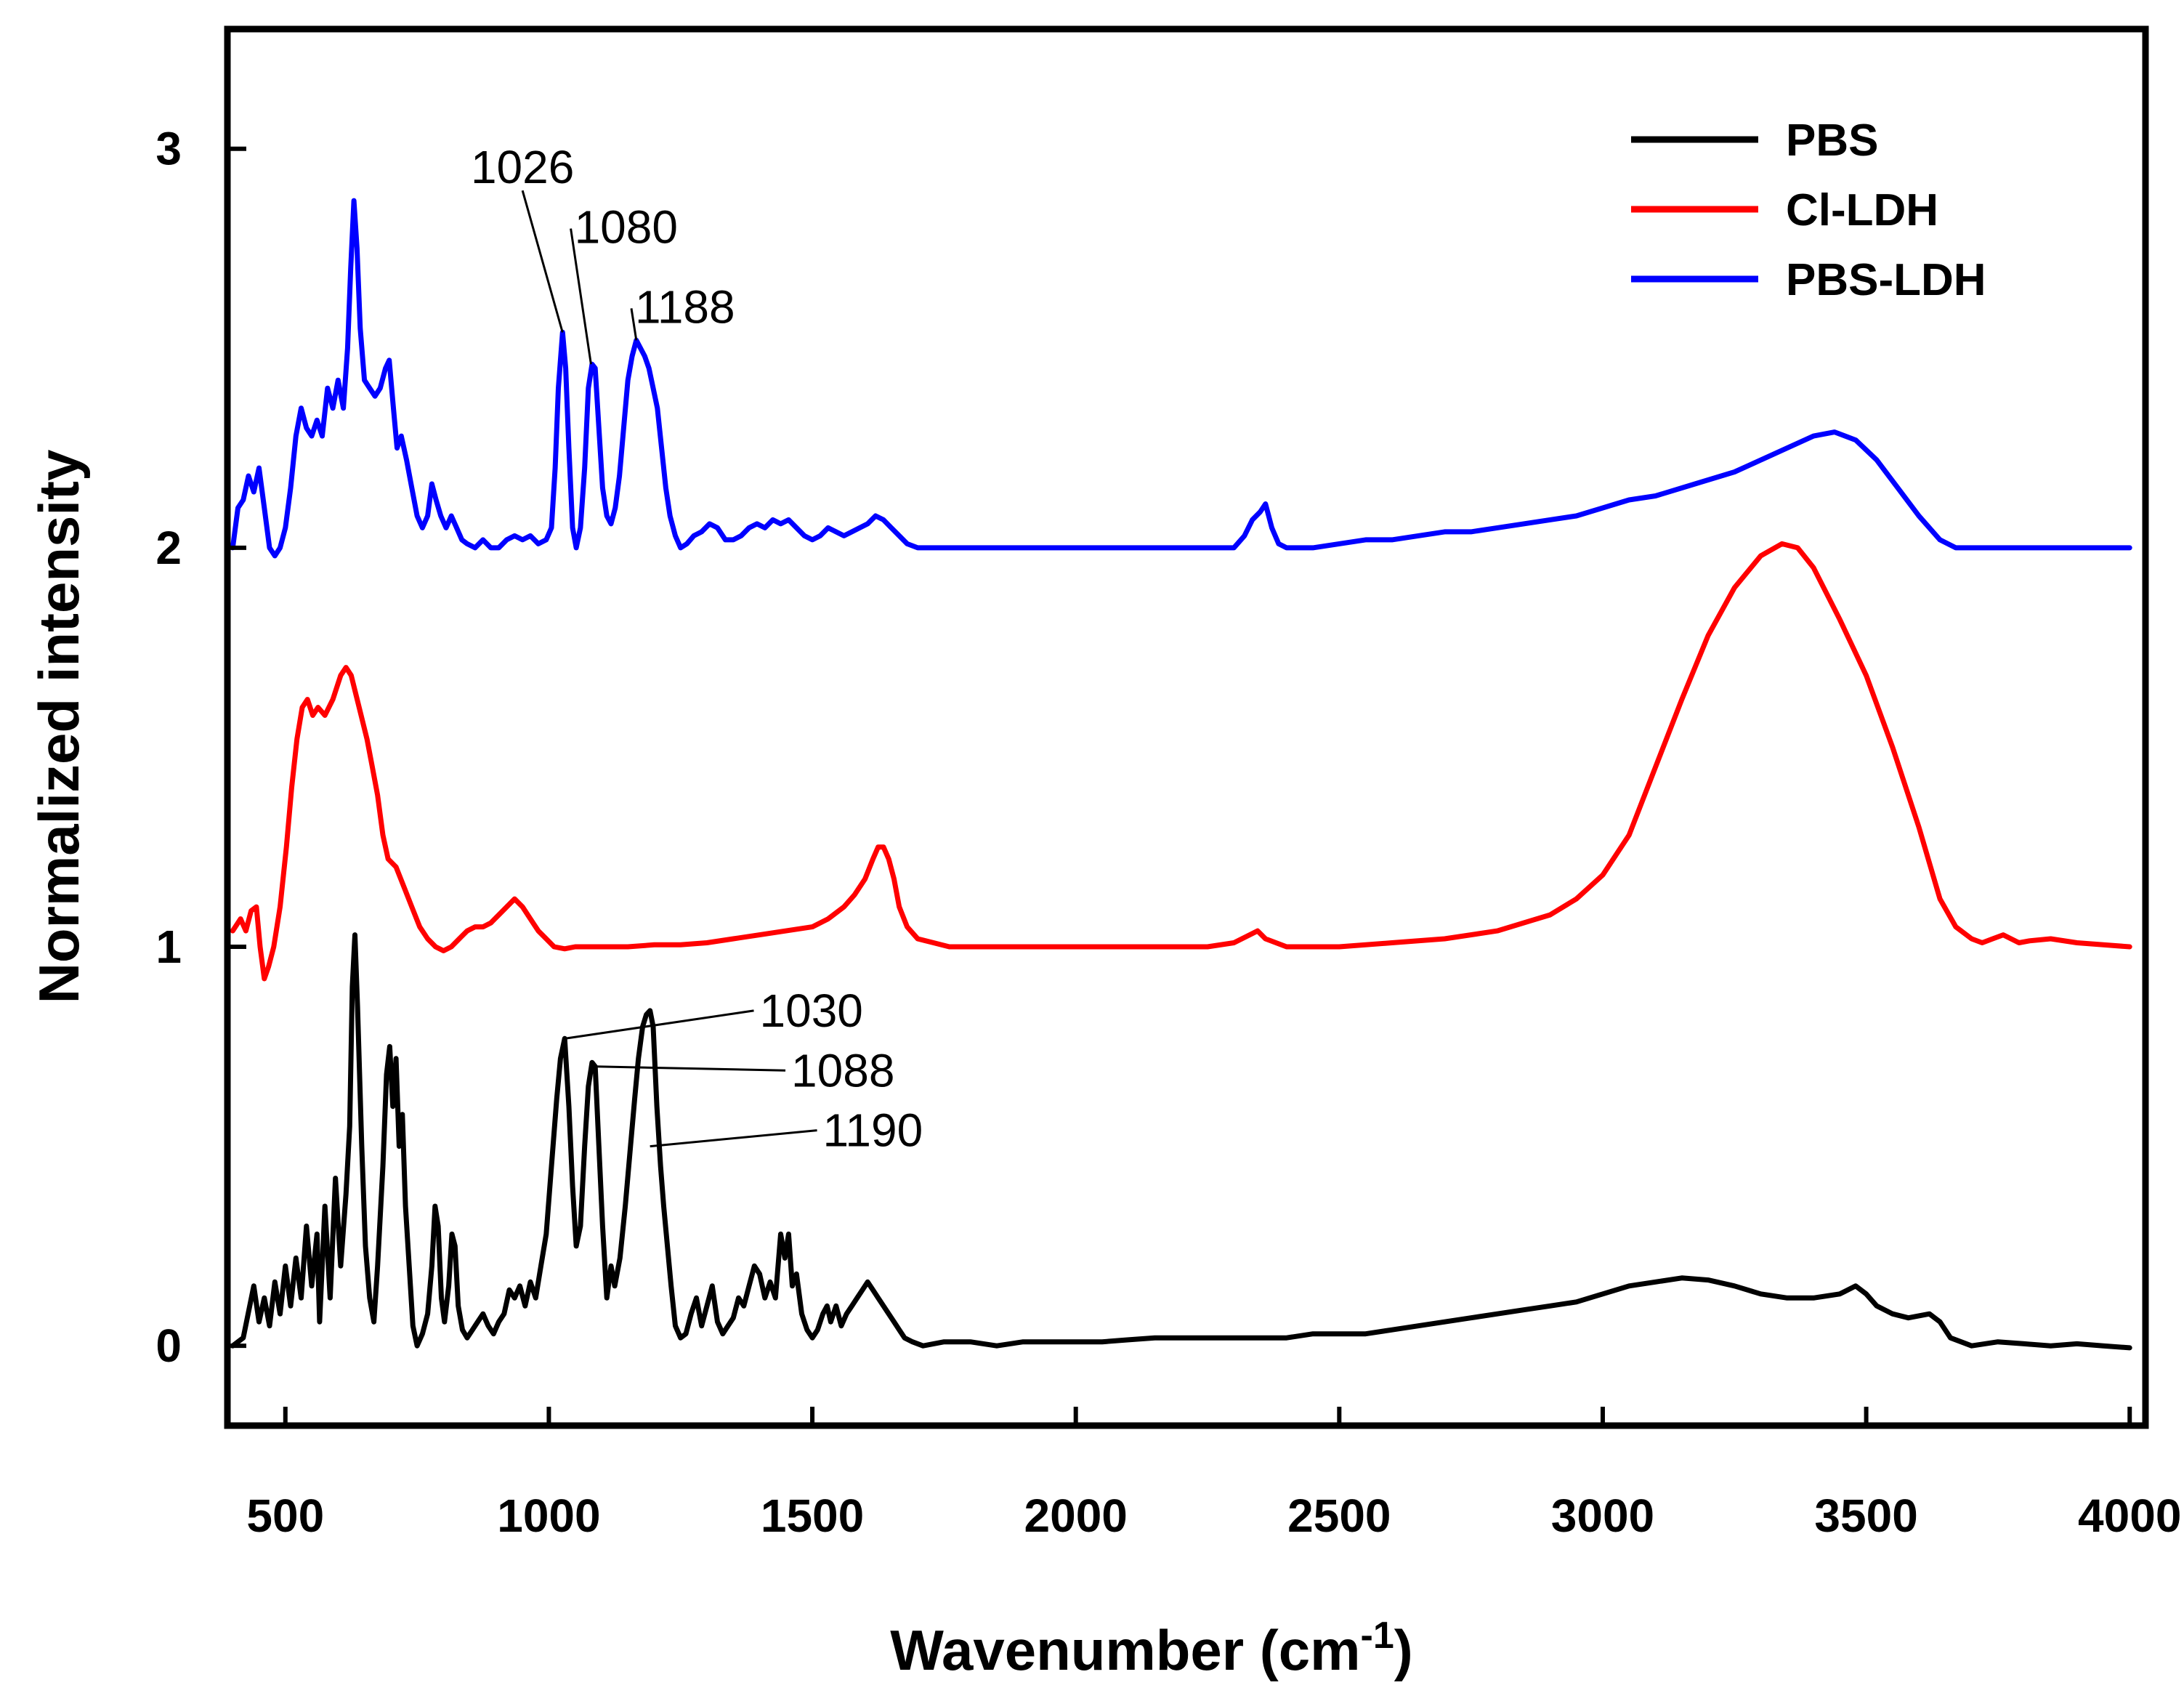 The width and height of the screenshot is (2184, 1701). Describe the element at coordinates (2129, 1516) in the screenshot. I see `x-tick-label: 4000` at that location.